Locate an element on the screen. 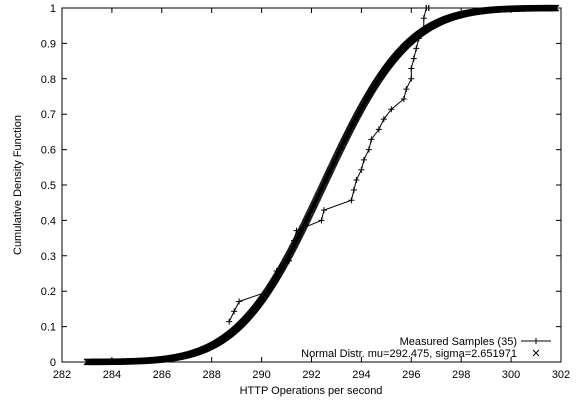 The width and height of the screenshot is (579, 401). x-tick-label: 294 is located at coordinates (361, 375).